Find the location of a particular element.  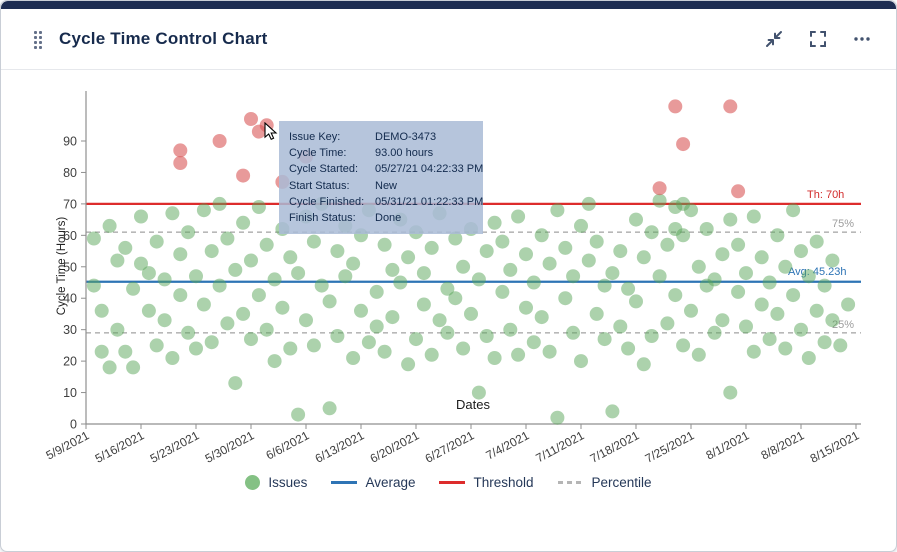

collapse-button is located at coordinates (774, 39).